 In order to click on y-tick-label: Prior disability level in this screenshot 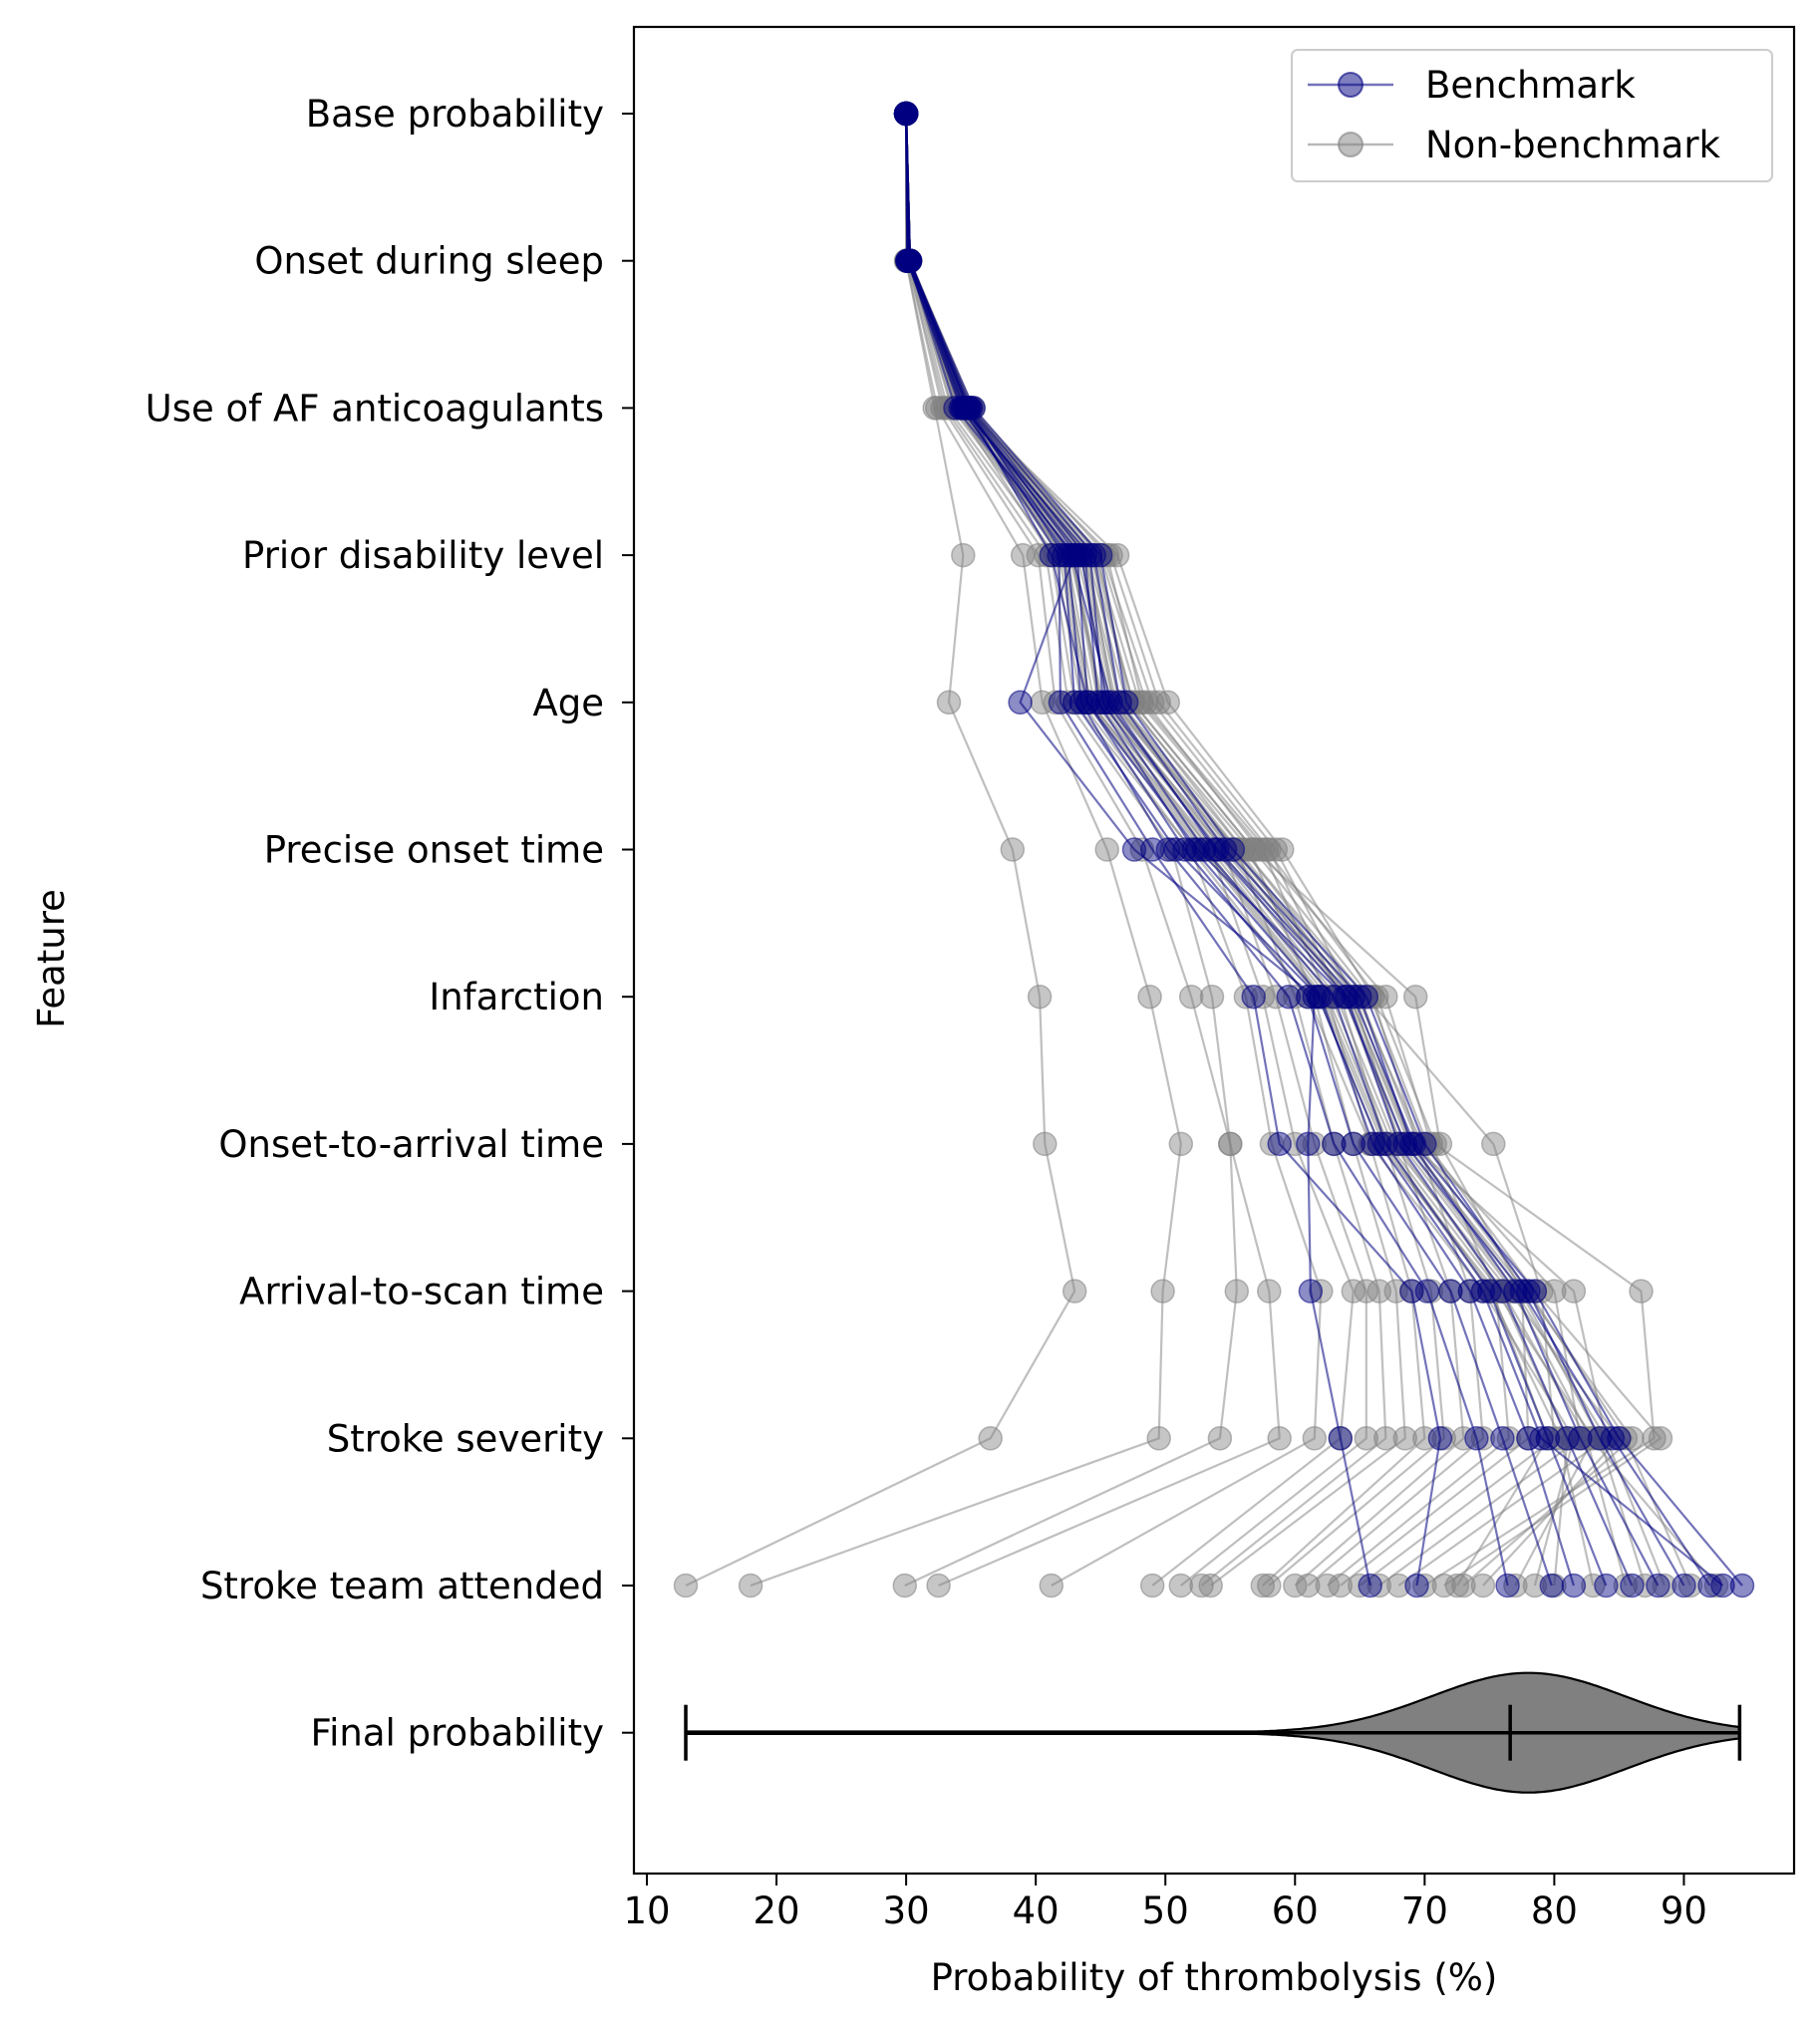, I will do `click(423, 555)`.